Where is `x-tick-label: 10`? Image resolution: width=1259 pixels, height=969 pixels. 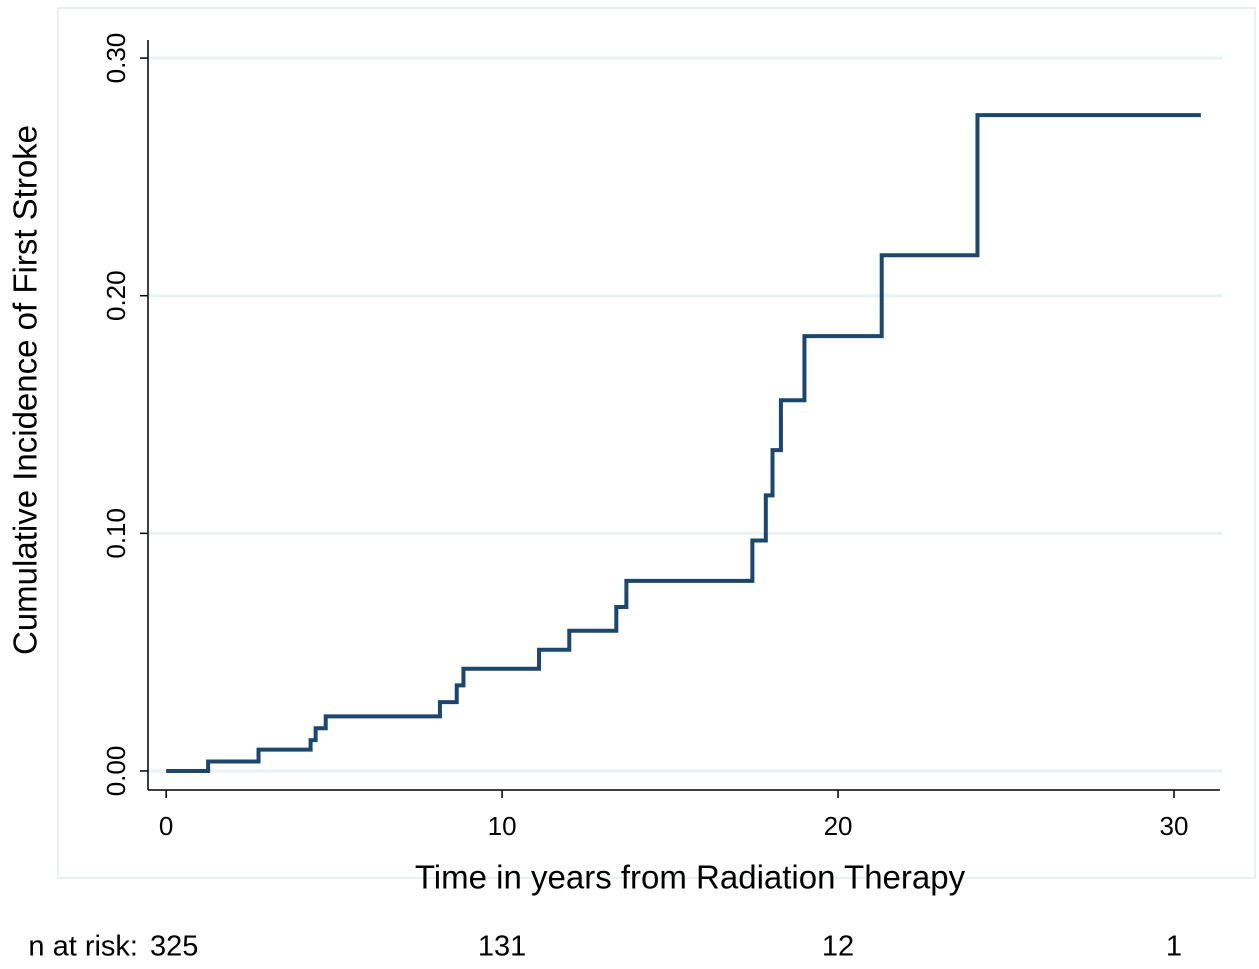 x-tick-label: 10 is located at coordinates (502, 826).